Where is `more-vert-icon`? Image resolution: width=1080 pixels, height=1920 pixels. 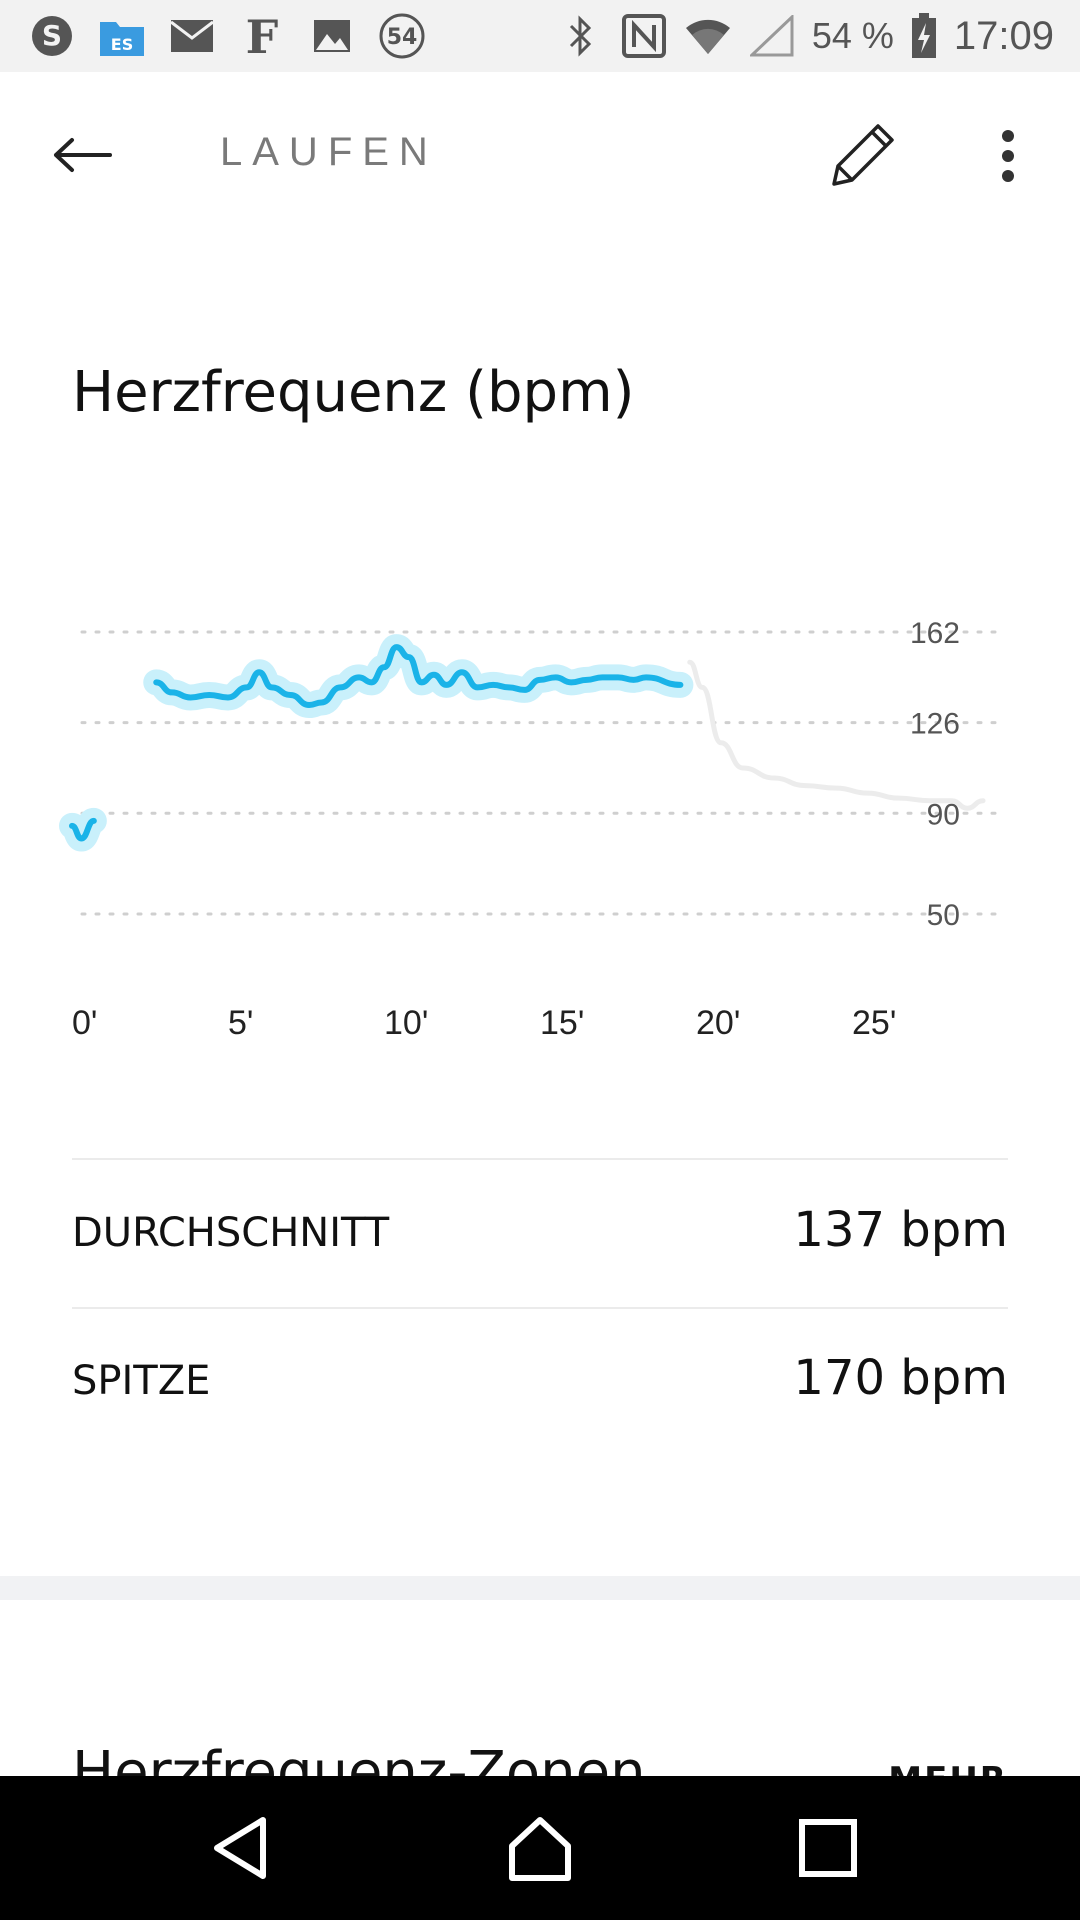
more-vert-icon is located at coordinates (1008, 156).